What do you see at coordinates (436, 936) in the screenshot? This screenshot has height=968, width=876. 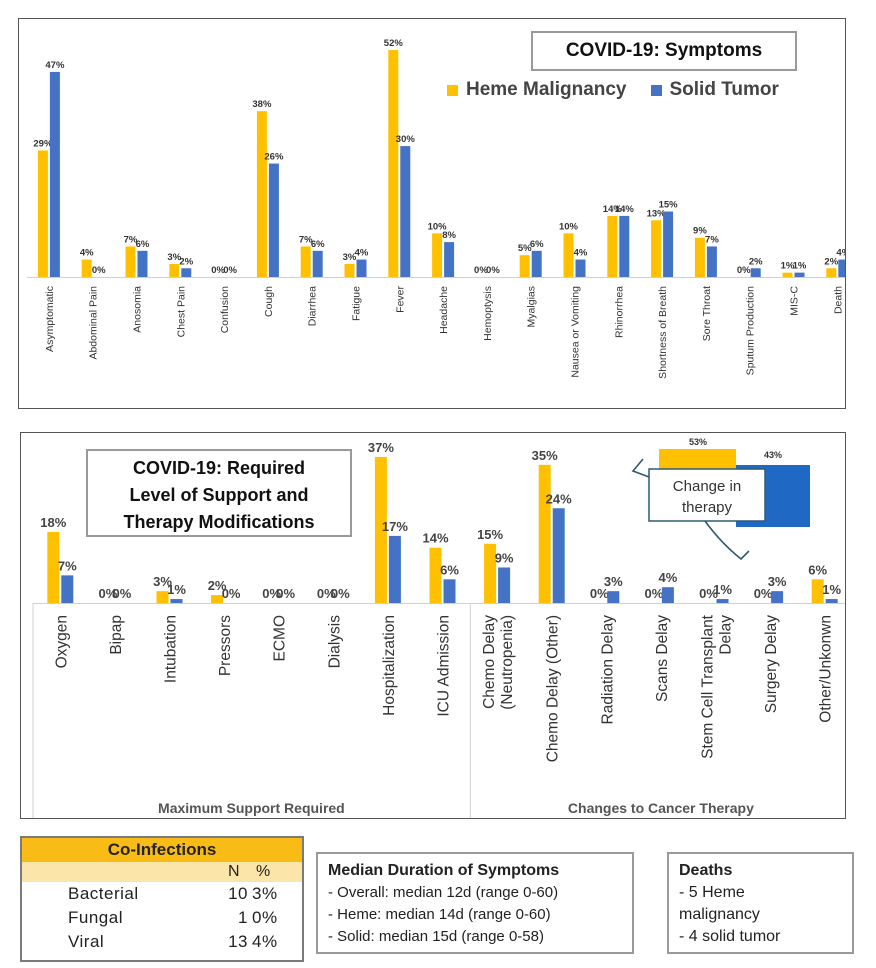 I see `median-duration-line: - Solid: median 15d (range 0-58)` at bounding box center [436, 936].